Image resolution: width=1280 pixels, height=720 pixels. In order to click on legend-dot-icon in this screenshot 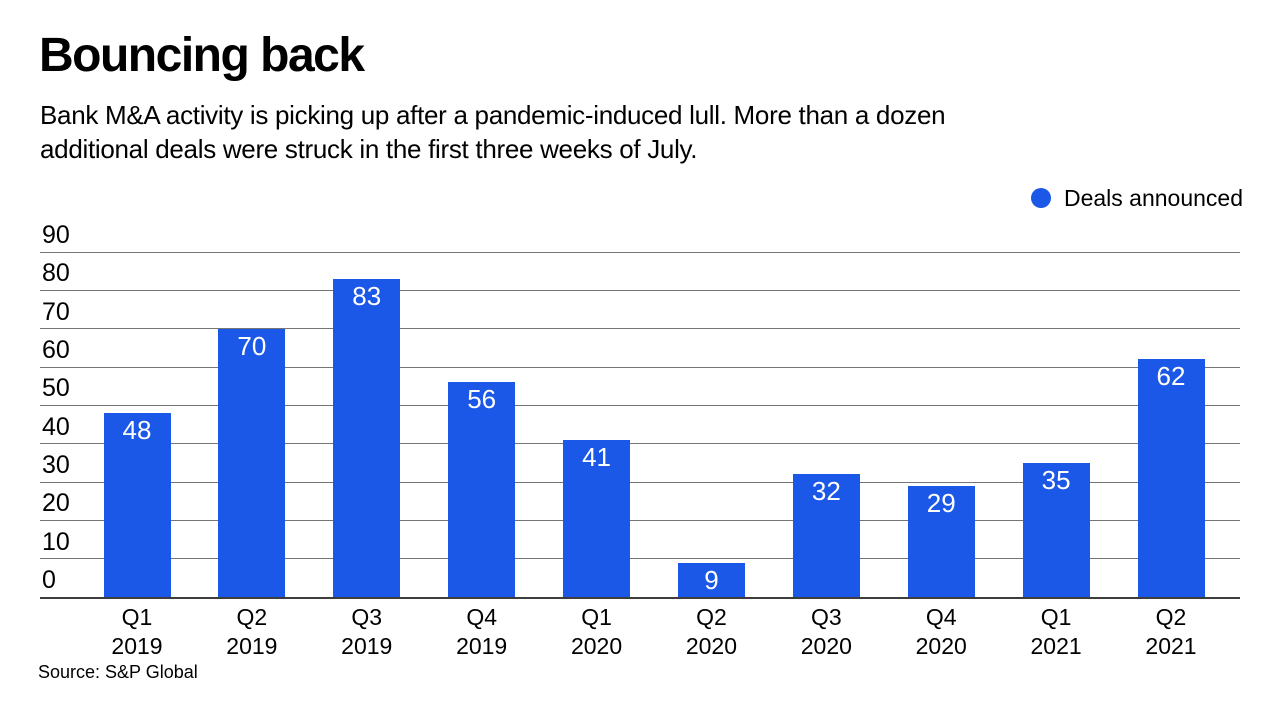, I will do `click(1040, 198)`.